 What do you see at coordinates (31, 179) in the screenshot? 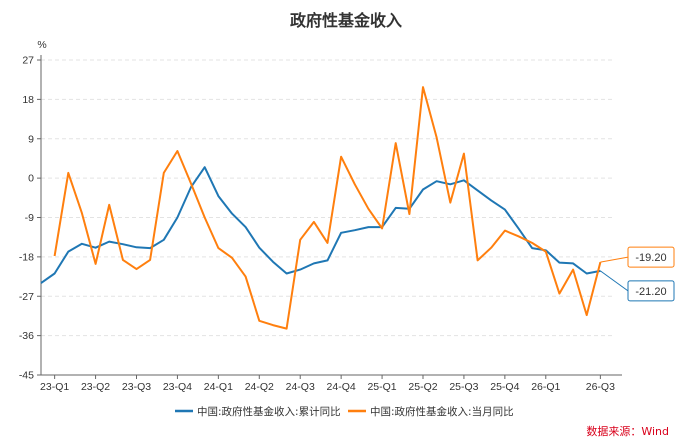
I see `y-tick-label: 0` at bounding box center [31, 179].